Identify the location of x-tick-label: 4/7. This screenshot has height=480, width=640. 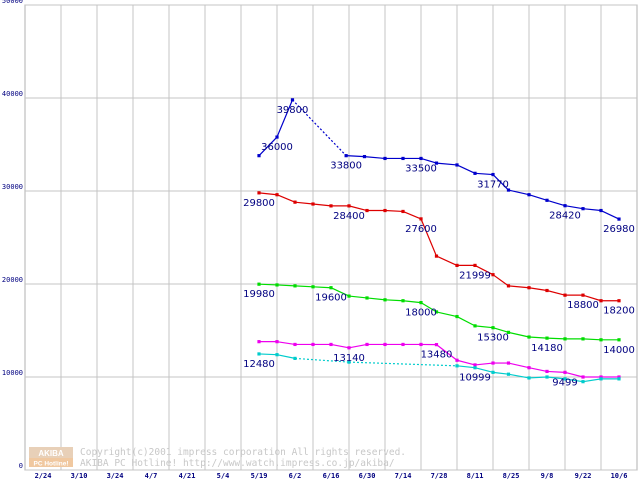
(151, 476).